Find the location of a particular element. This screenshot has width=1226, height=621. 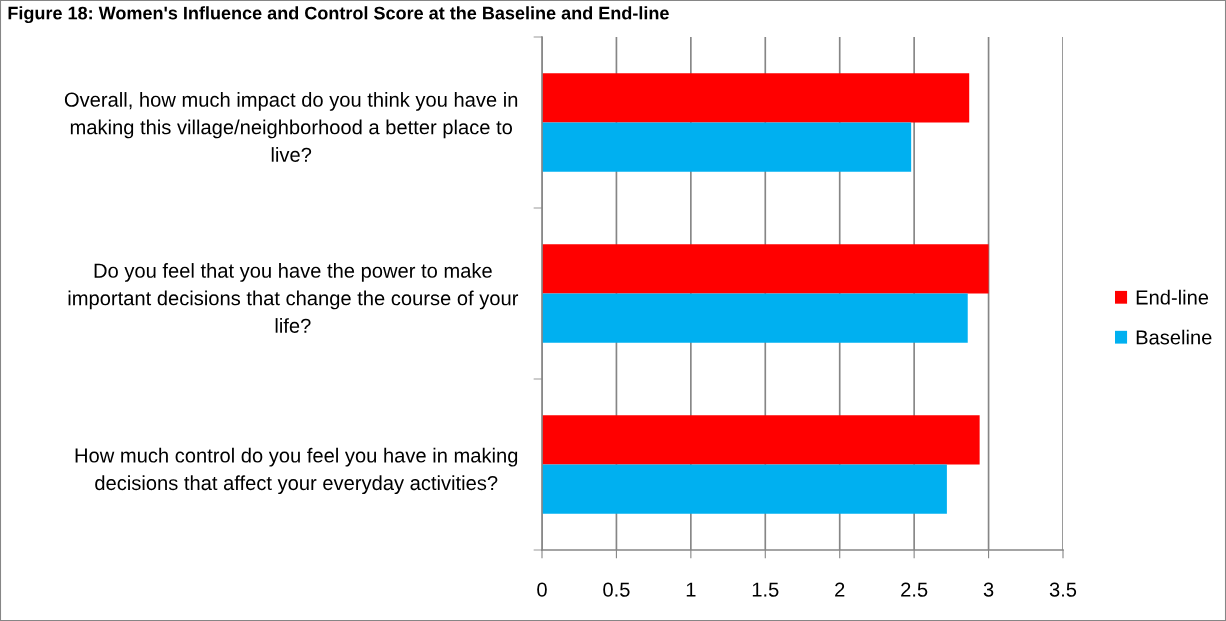

text: Figure 18: Women's Influence and Control Score at the Baseline and End-line is located at coordinates (338, 15).